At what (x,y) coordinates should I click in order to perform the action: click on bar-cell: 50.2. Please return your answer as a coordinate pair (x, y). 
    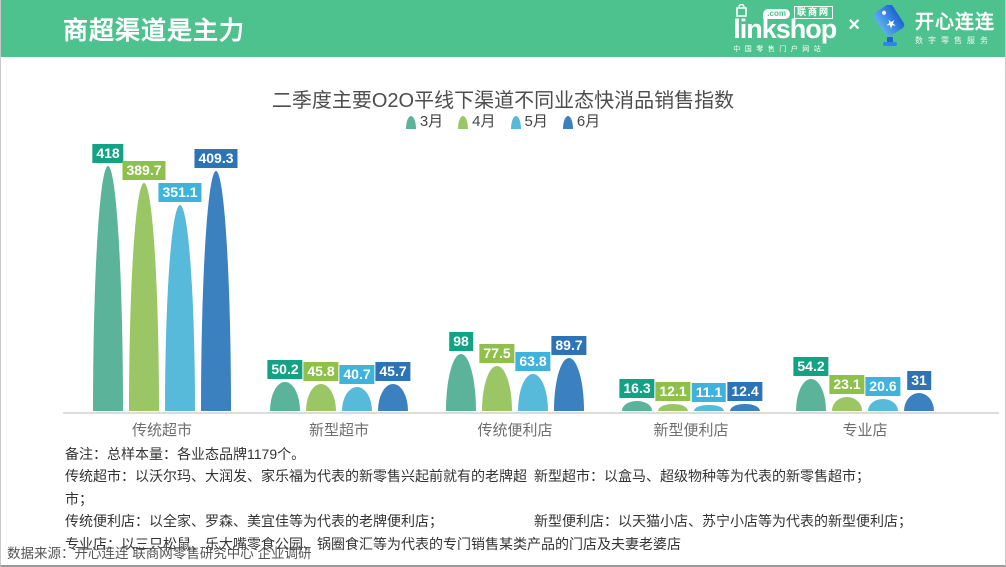
    Looking at the image, I should click on (285, 385).